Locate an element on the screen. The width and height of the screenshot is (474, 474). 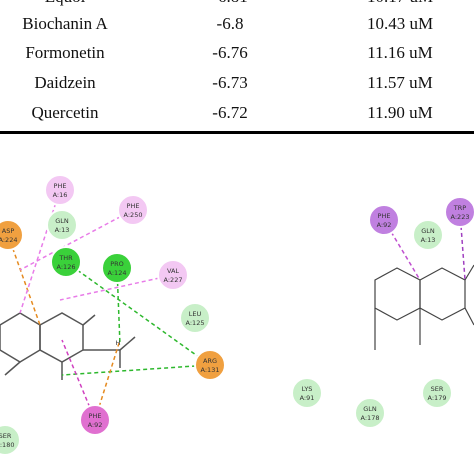
residue-id: A:179 is located at coordinates (437, 398).